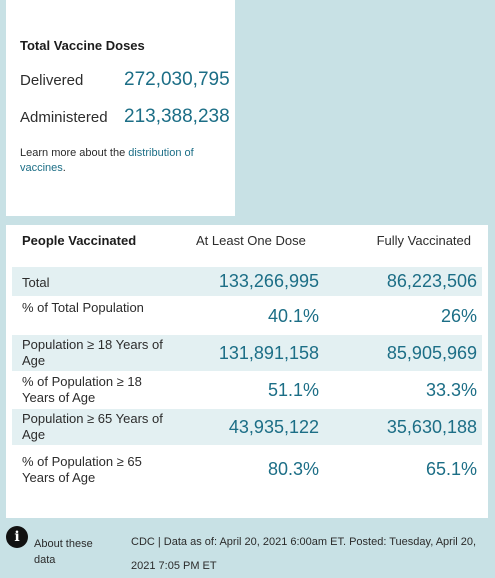  I want to click on table-row-pct-total: % of Total Population 40.1% 26%, so click(247, 316).